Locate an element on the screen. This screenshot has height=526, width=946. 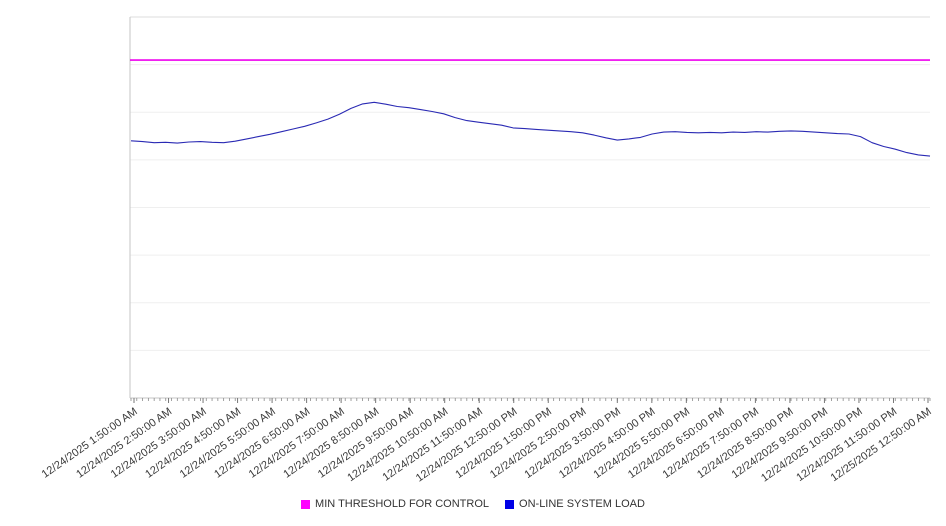
legend-label-min-threshold: MIN THRESHOLD FOR CONTROL is located at coordinates (402, 504).